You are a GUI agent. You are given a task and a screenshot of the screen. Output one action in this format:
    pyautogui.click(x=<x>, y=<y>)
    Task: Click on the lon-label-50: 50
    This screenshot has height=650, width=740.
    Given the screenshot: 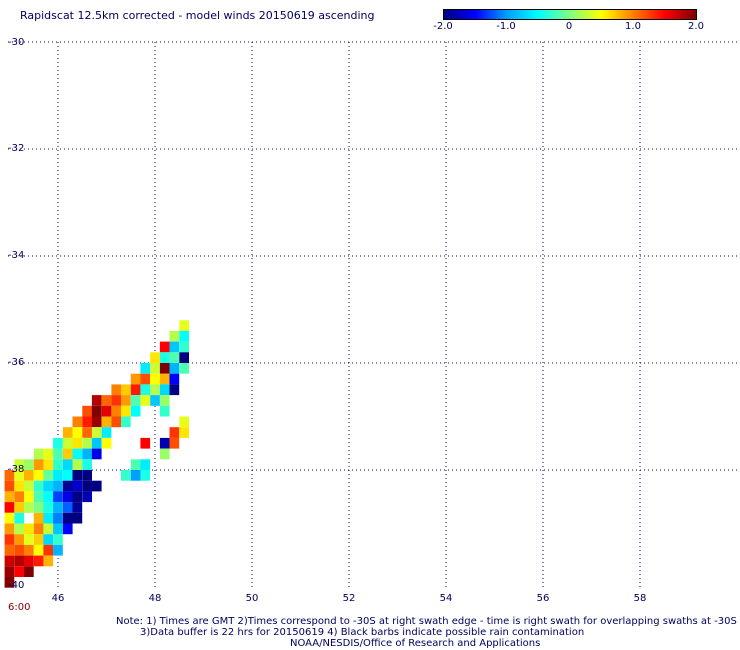 What is the action you would take?
    pyautogui.click(x=252, y=598)
    